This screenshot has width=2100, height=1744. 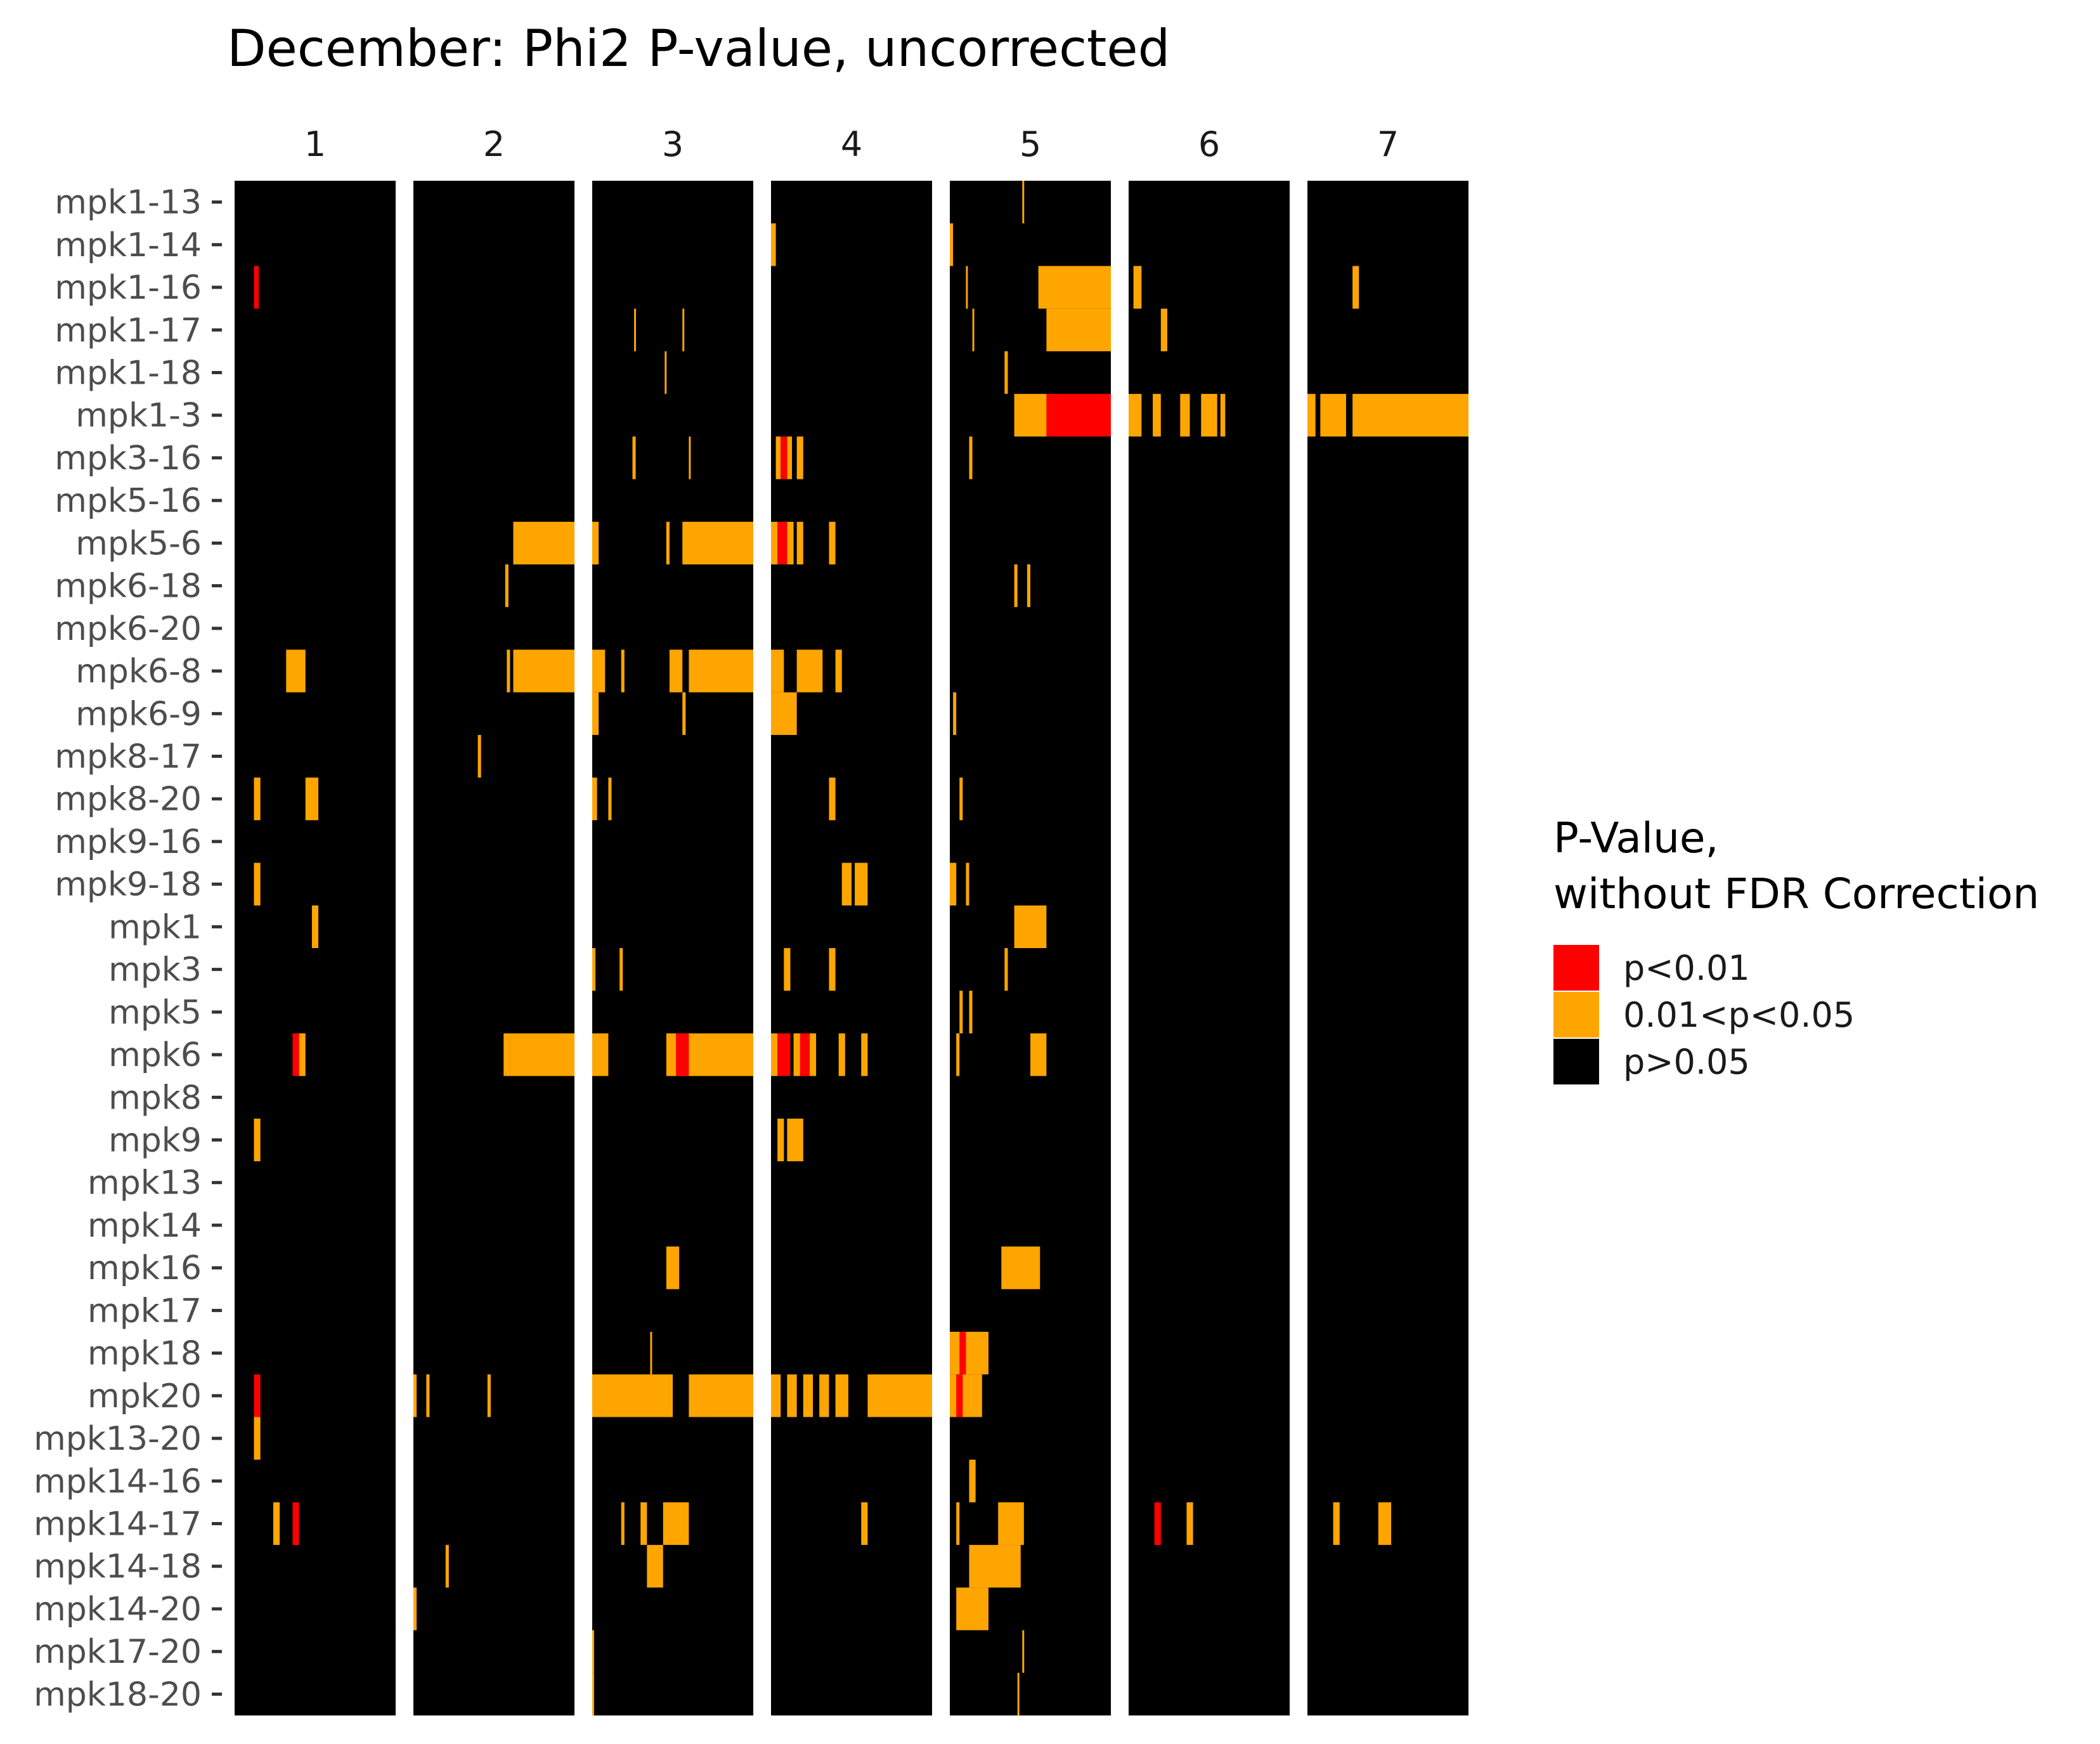 I want to click on row-label-mpk13: mpk13, so click(x=145, y=1183).